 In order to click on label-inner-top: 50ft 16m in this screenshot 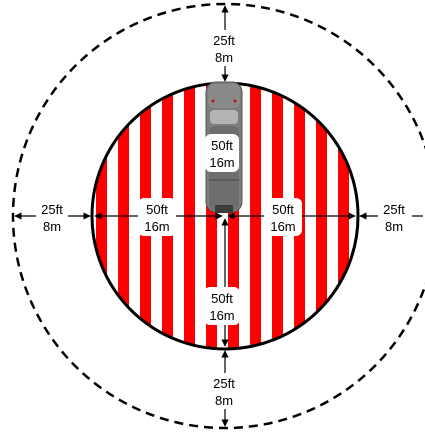, I will do `click(222, 153)`.